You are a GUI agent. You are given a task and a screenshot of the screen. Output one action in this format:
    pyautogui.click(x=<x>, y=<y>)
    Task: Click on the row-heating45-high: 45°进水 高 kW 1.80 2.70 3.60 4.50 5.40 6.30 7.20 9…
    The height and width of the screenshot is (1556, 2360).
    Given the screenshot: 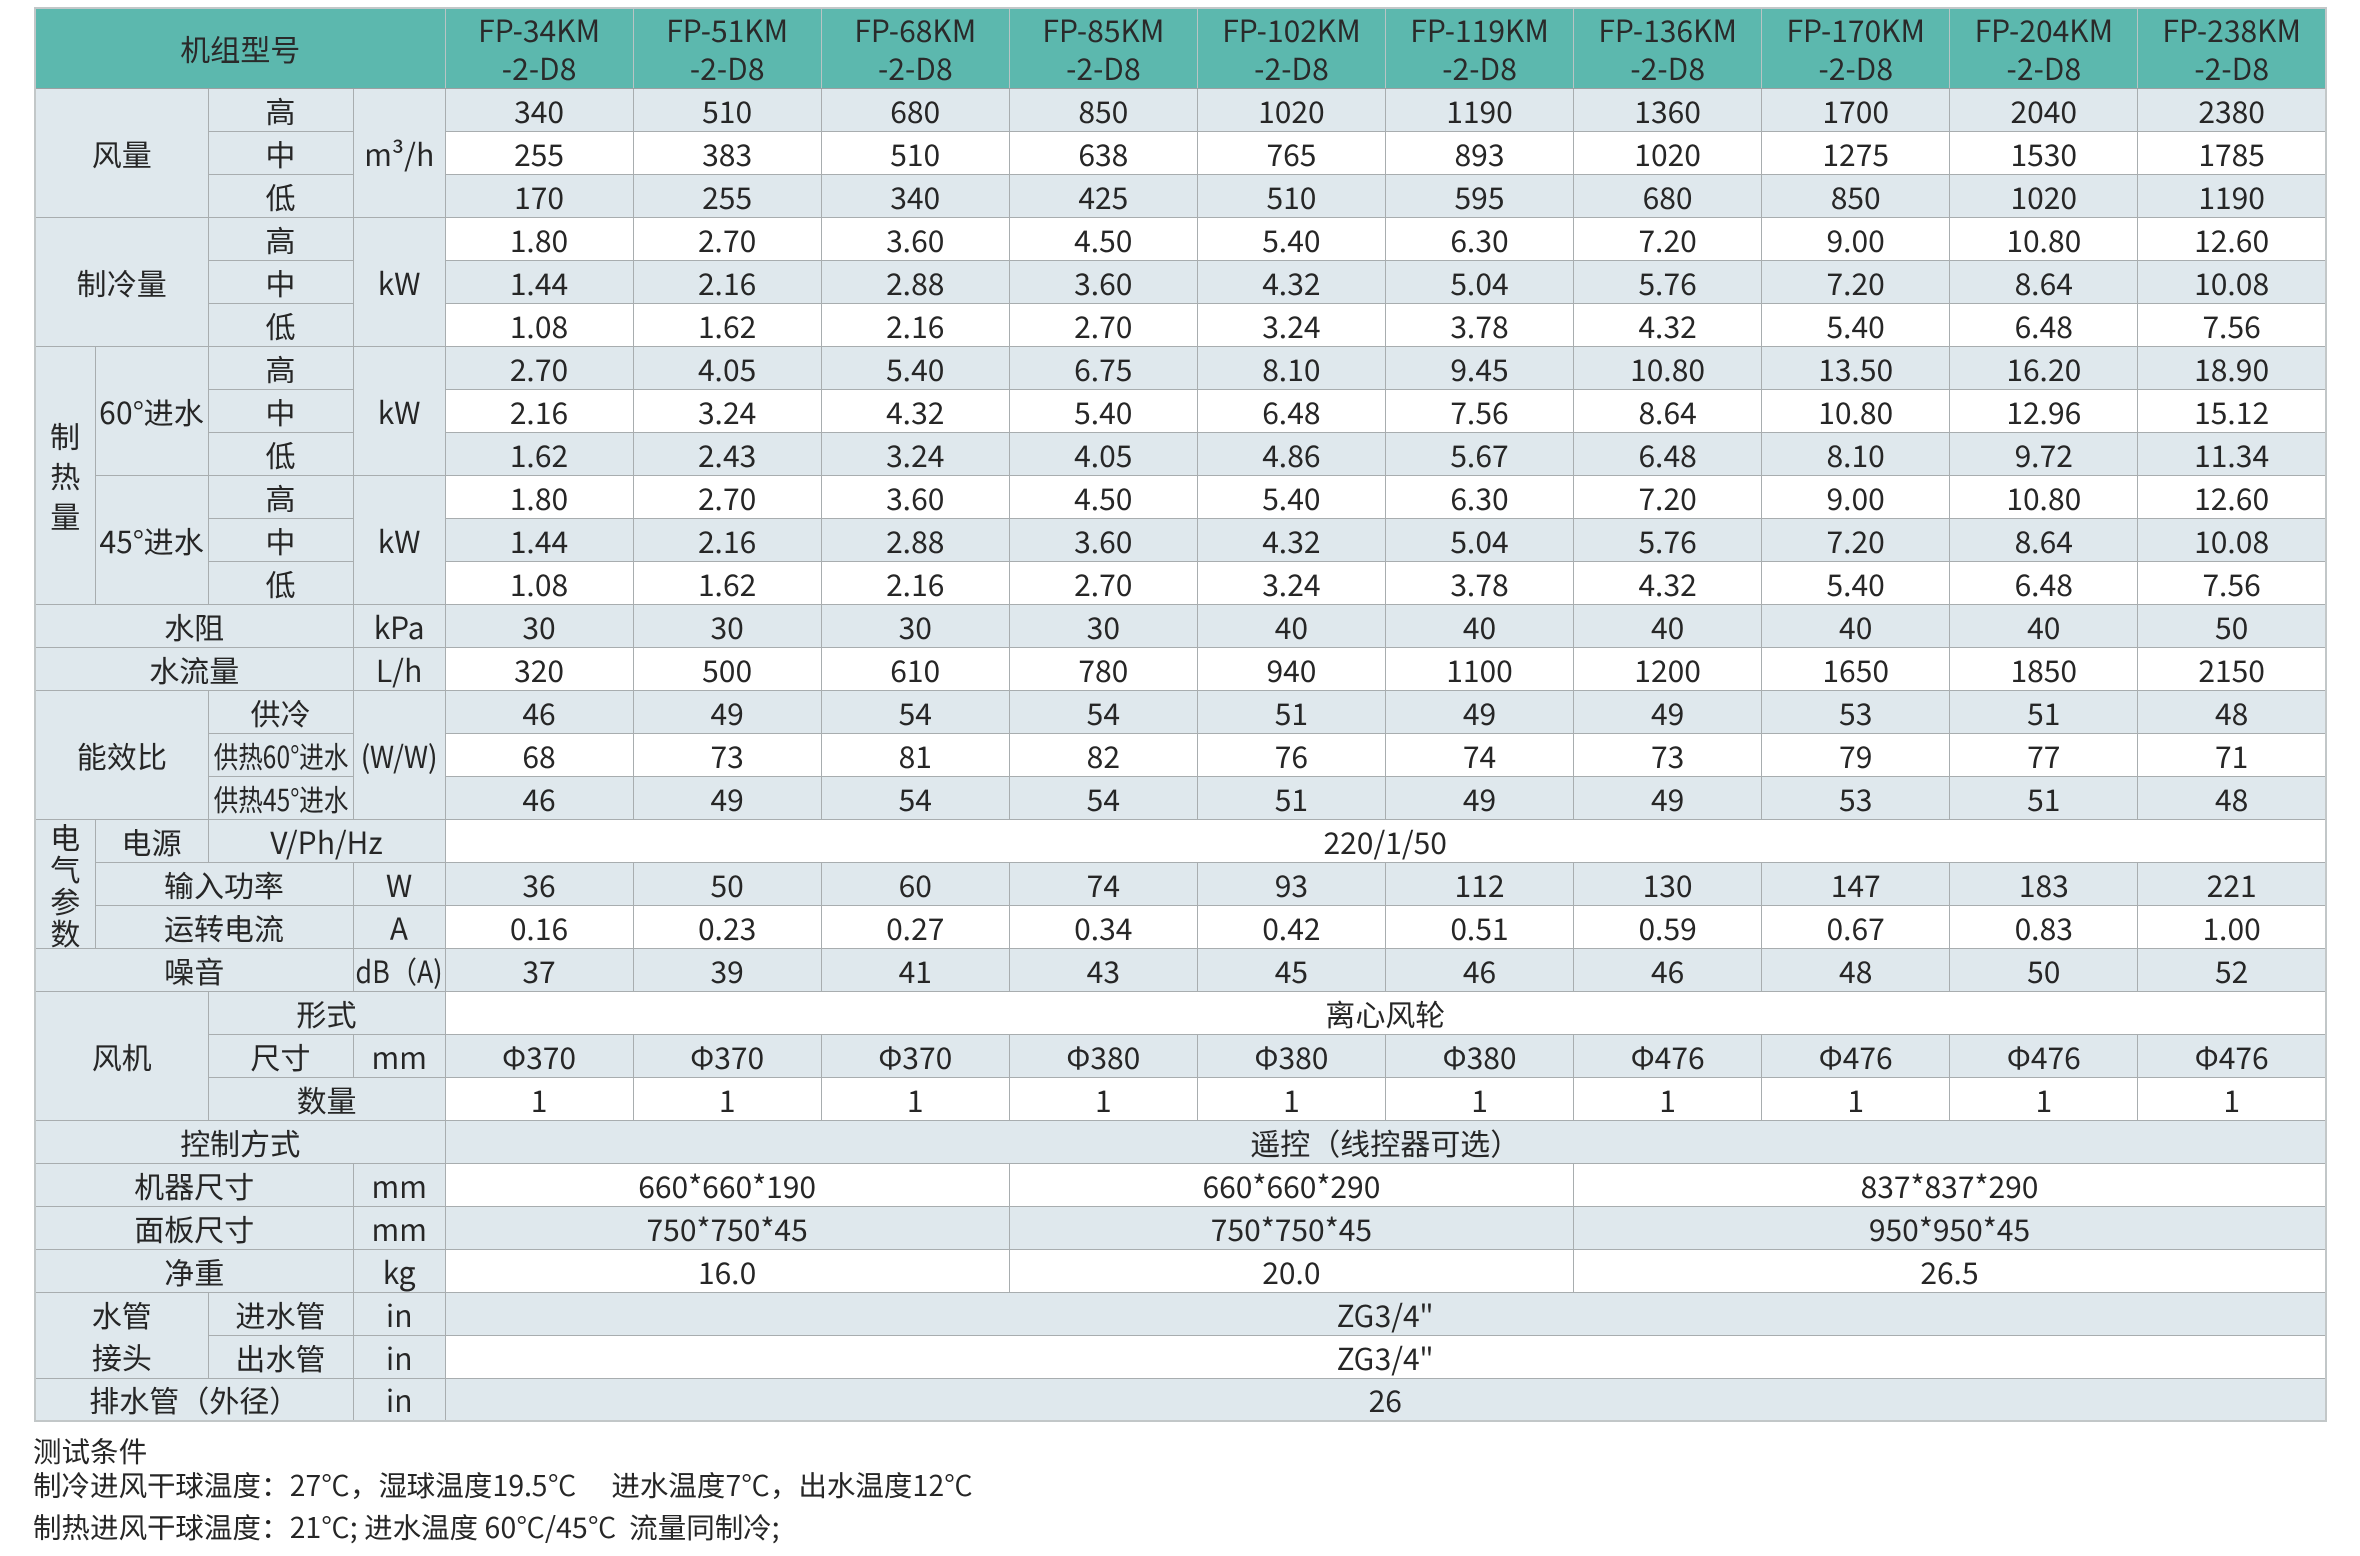 What is the action you would take?
    pyautogui.click(x=1181, y=539)
    